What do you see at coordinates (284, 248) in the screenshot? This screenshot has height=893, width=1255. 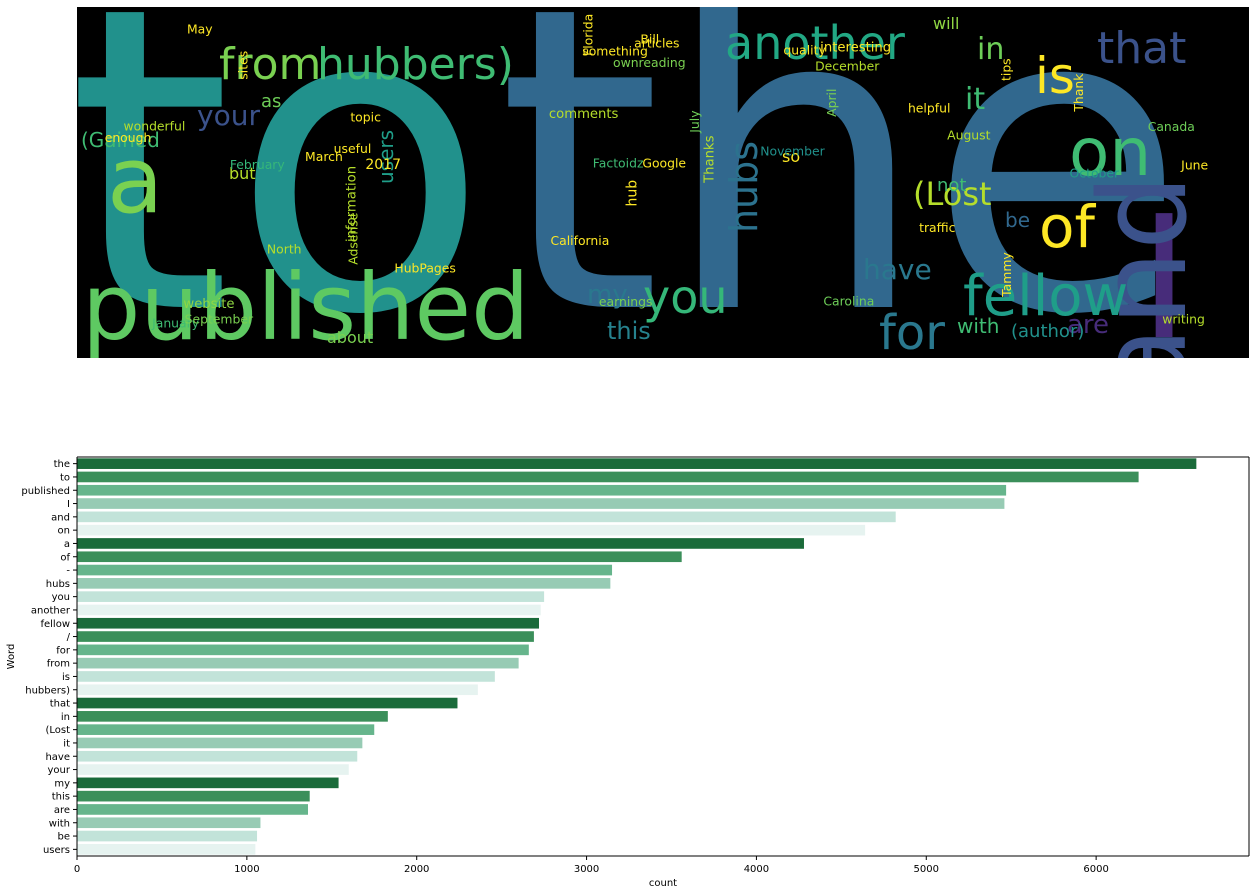 I see `cloud-word: North` at bounding box center [284, 248].